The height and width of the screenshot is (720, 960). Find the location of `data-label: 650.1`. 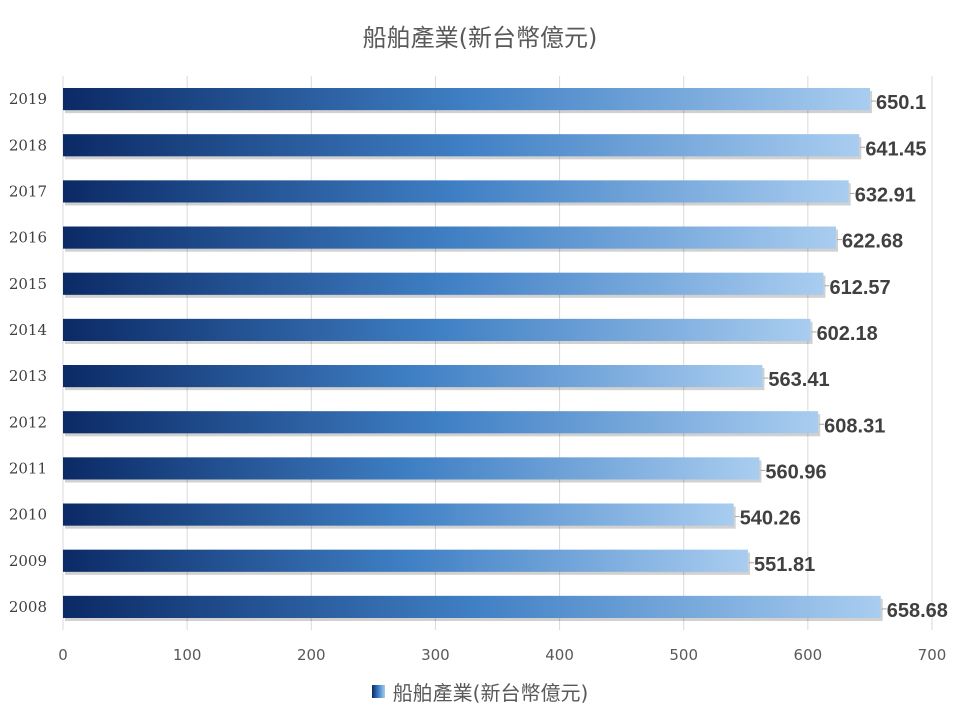

data-label: 650.1 is located at coordinates (901, 103).